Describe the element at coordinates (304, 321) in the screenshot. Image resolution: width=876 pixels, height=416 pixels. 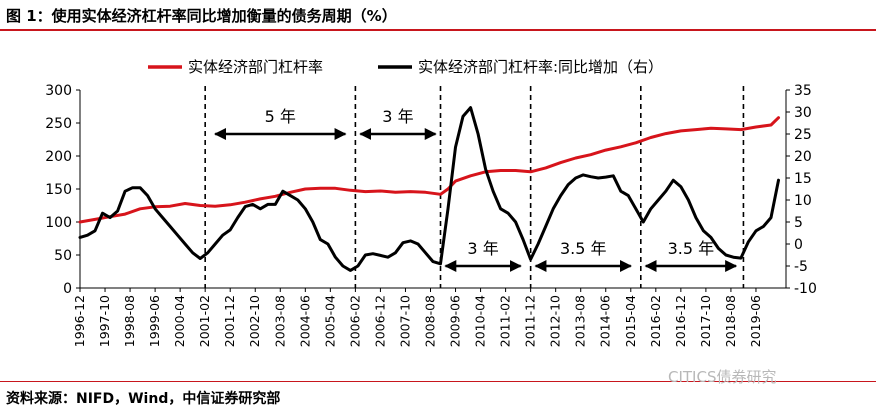
I see `x-tick-label: 2004-06` at that location.